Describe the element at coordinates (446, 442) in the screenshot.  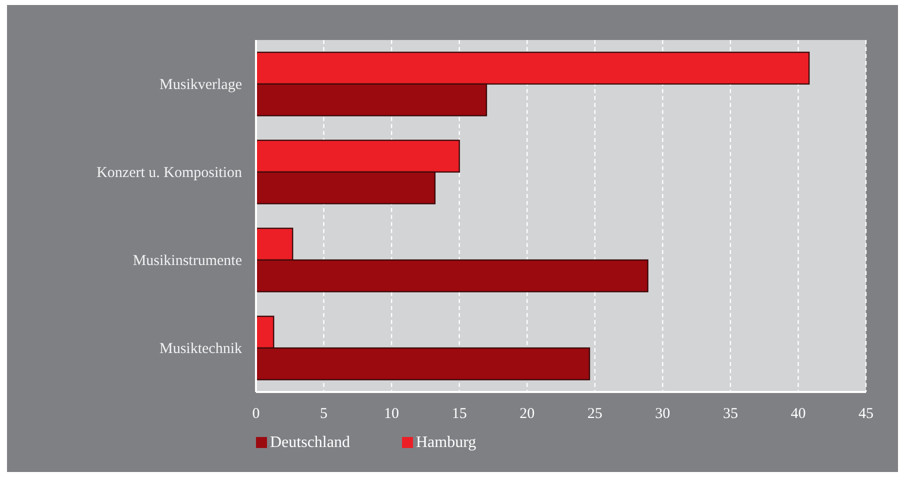
I see `legend-label: Hamburg` at that location.